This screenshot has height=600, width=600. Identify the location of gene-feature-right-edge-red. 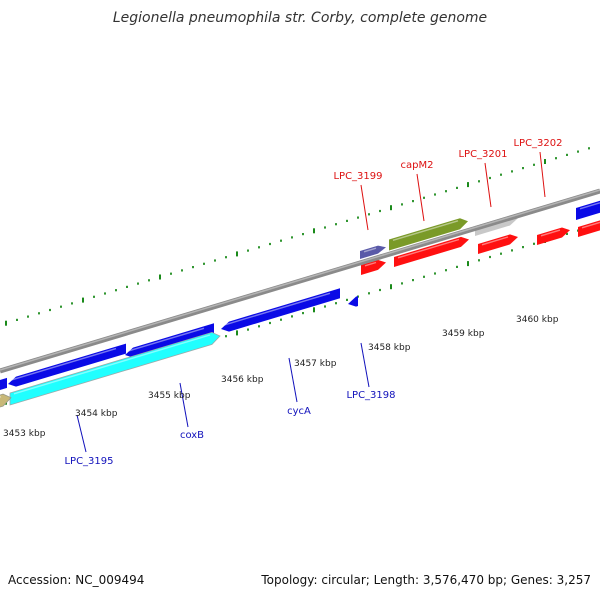
(589, 228).